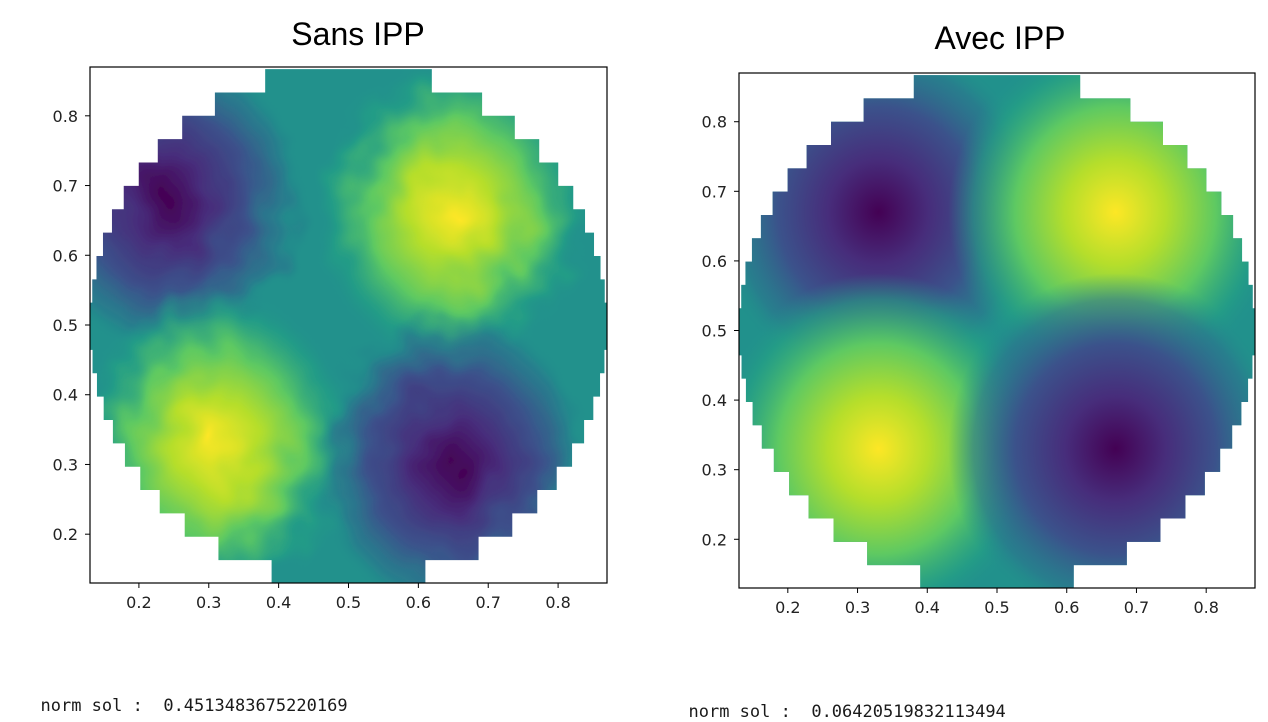  What do you see at coordinates (255, 706) in the screenshot?
I see `norm-value: 0.4513483675220169` at bounding box center [255, 706].